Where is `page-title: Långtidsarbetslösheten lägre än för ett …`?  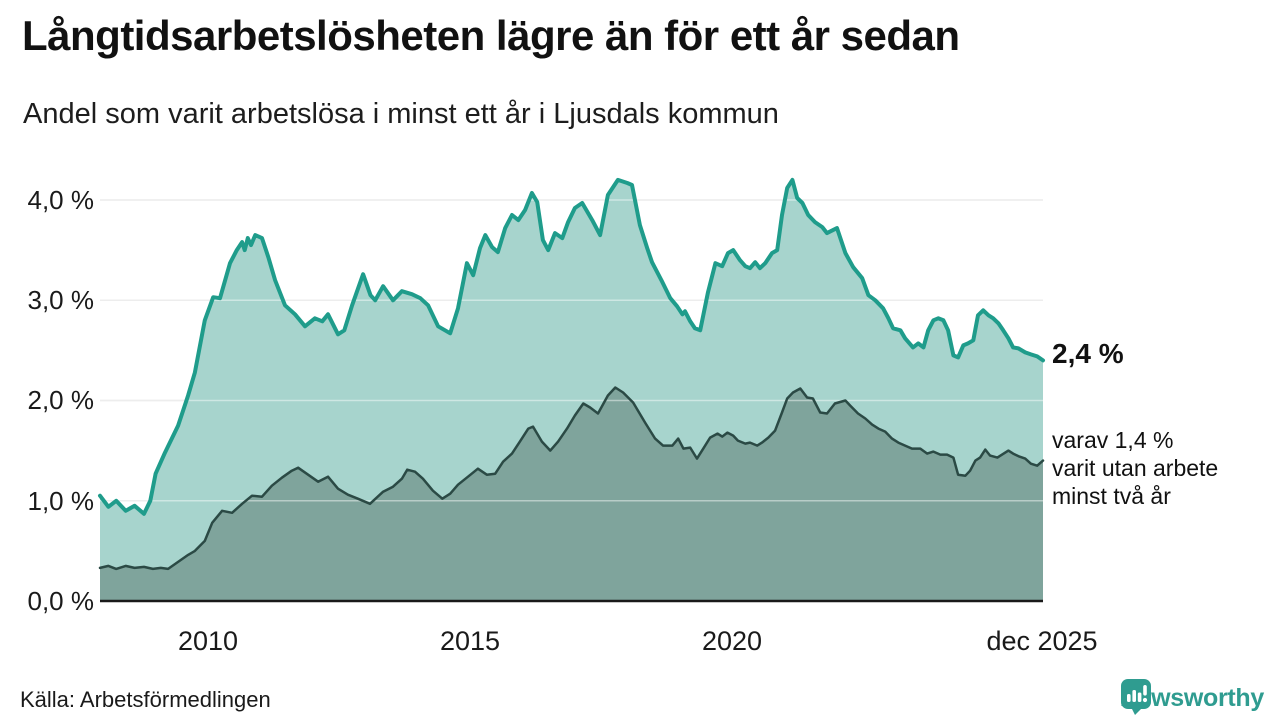
page-title: Långtidsarbetslösheten lägre än för ett … is located at coordinates (491, 35).